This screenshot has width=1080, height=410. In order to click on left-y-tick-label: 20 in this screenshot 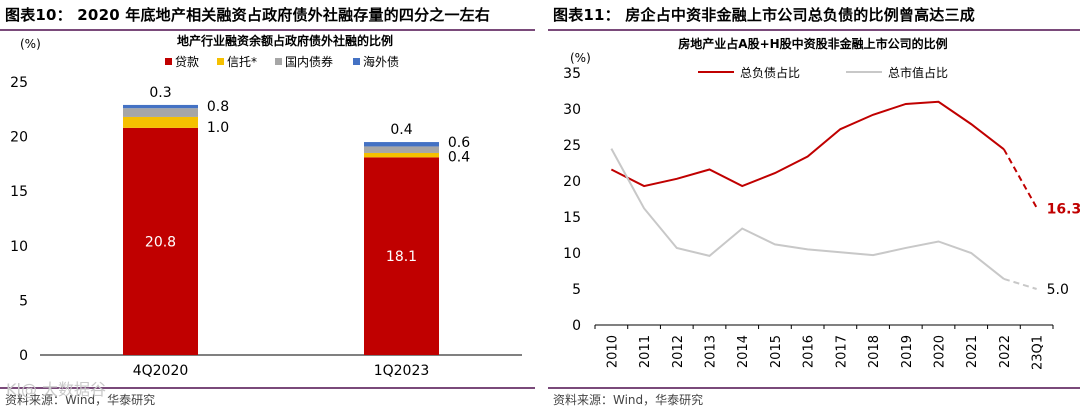, I will do `click(19, 138)`.